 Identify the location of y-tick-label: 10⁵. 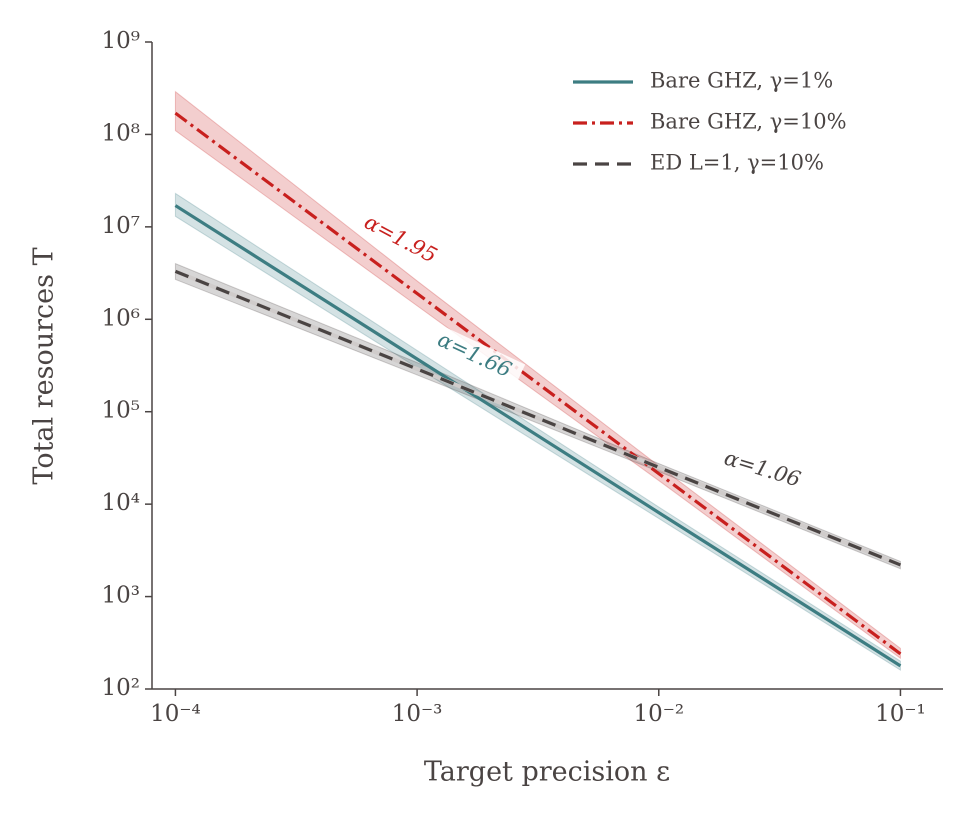
(121, 411).